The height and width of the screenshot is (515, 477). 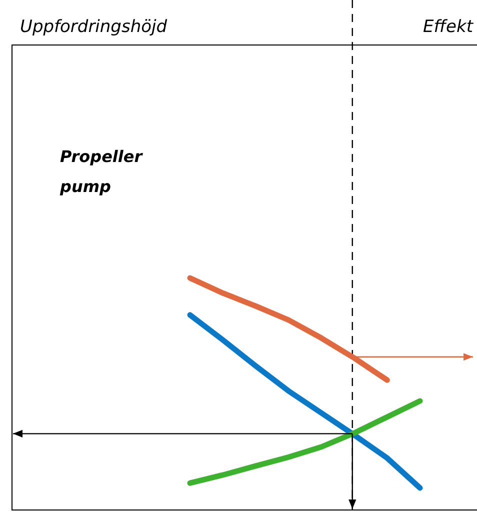 I want to click on text: Uppfordringshöjd, so click(x=94, y=27).